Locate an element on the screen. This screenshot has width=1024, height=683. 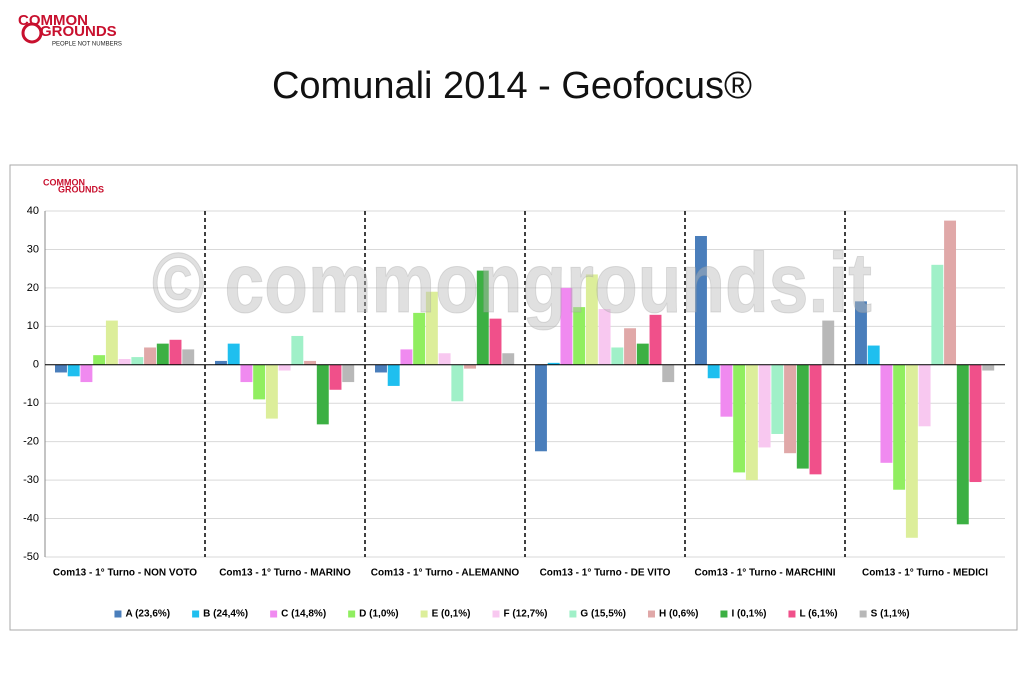
legend-item: H (0,6%) is located at coordinates (672, 614).